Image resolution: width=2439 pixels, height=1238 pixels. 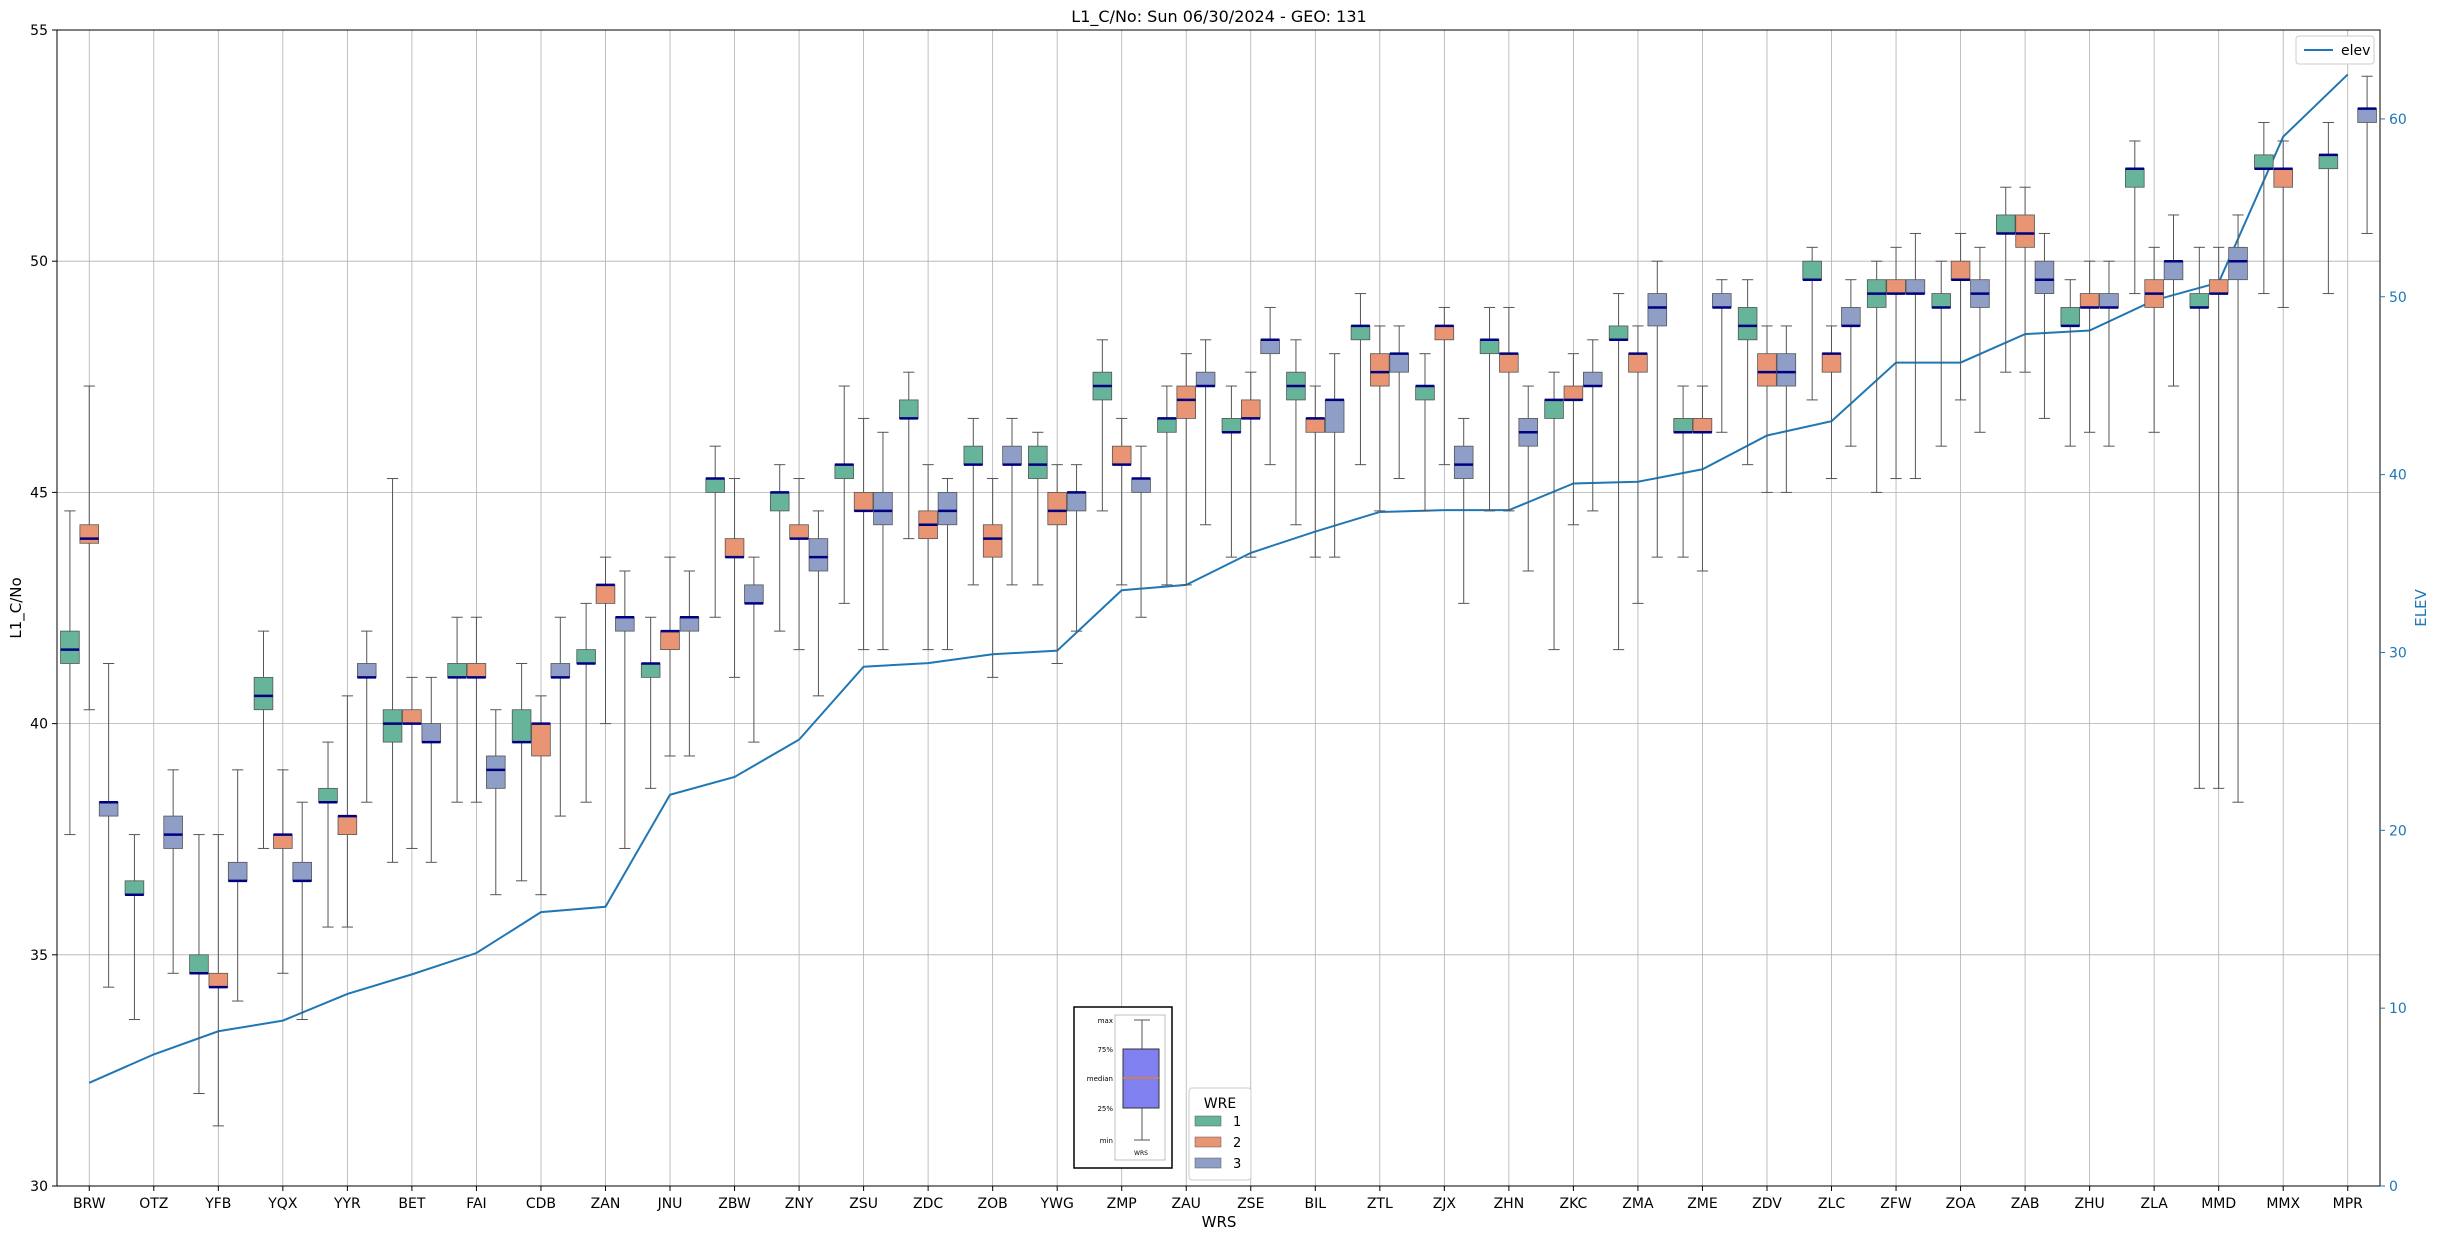 I want to click on x-tick-label: ZSE, so click(x=1250, y=1204).